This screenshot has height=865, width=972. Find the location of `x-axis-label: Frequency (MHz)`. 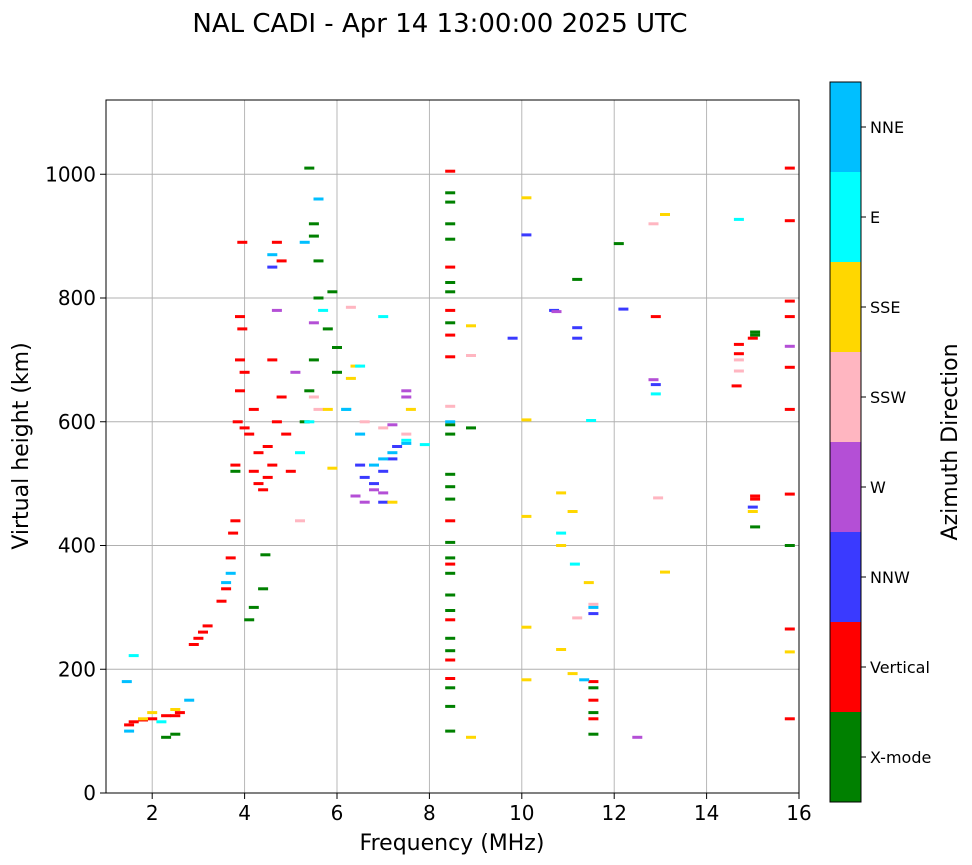

x-axis-label: Frequency (MHz) is located at coordinates (452, 843).